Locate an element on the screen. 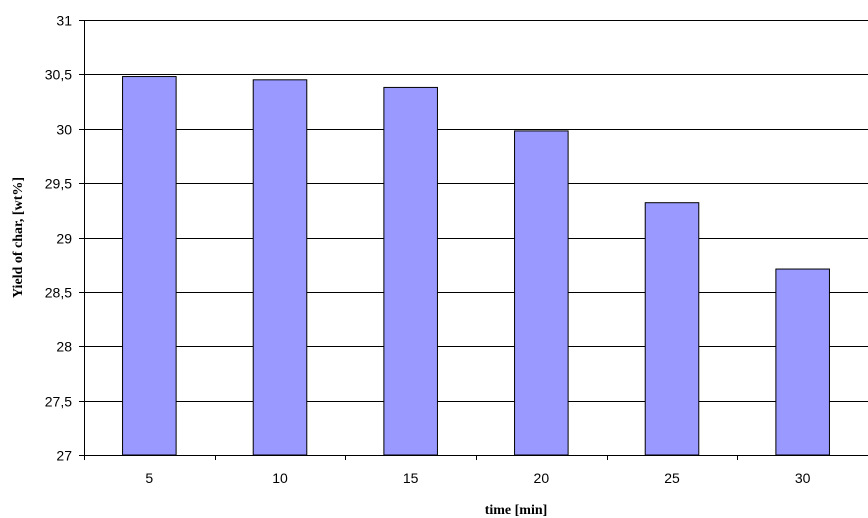  y-tick-label: 30 is located at coordinates (64, 130).